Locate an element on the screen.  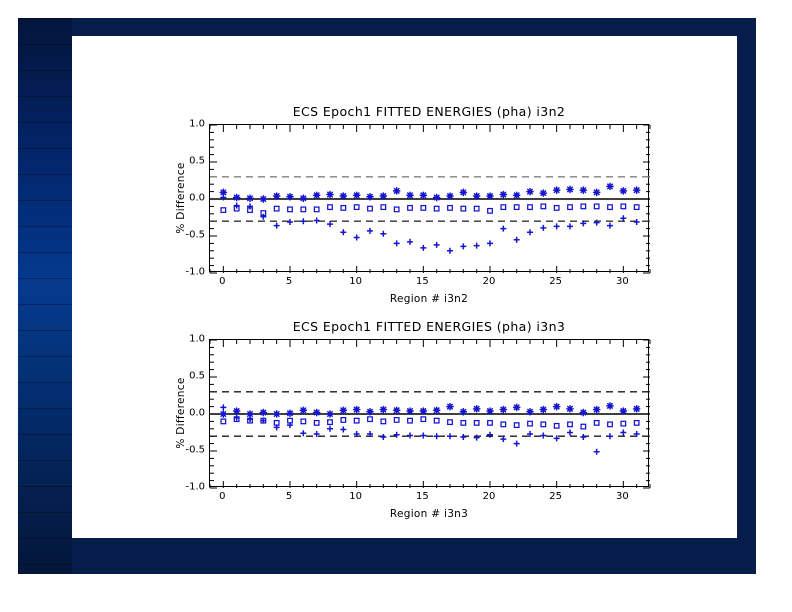
y-axis-title: % Difference is located at coordinates (181, 413).